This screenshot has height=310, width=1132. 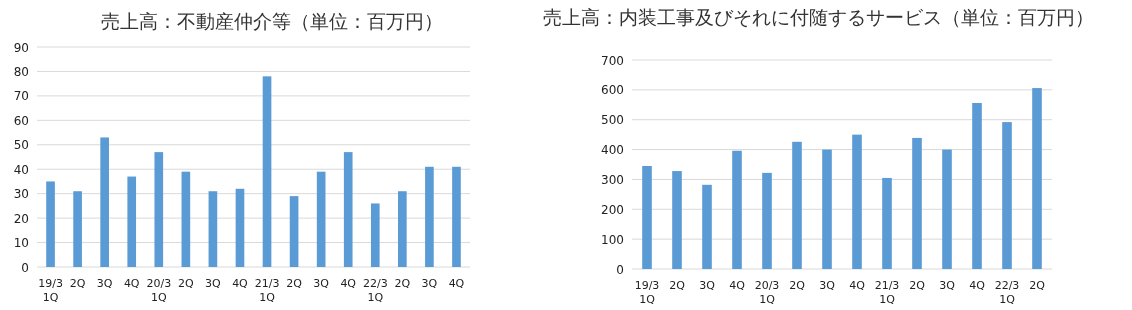 I want to click on y-tick-label: 400, so click(x=612, y=150).